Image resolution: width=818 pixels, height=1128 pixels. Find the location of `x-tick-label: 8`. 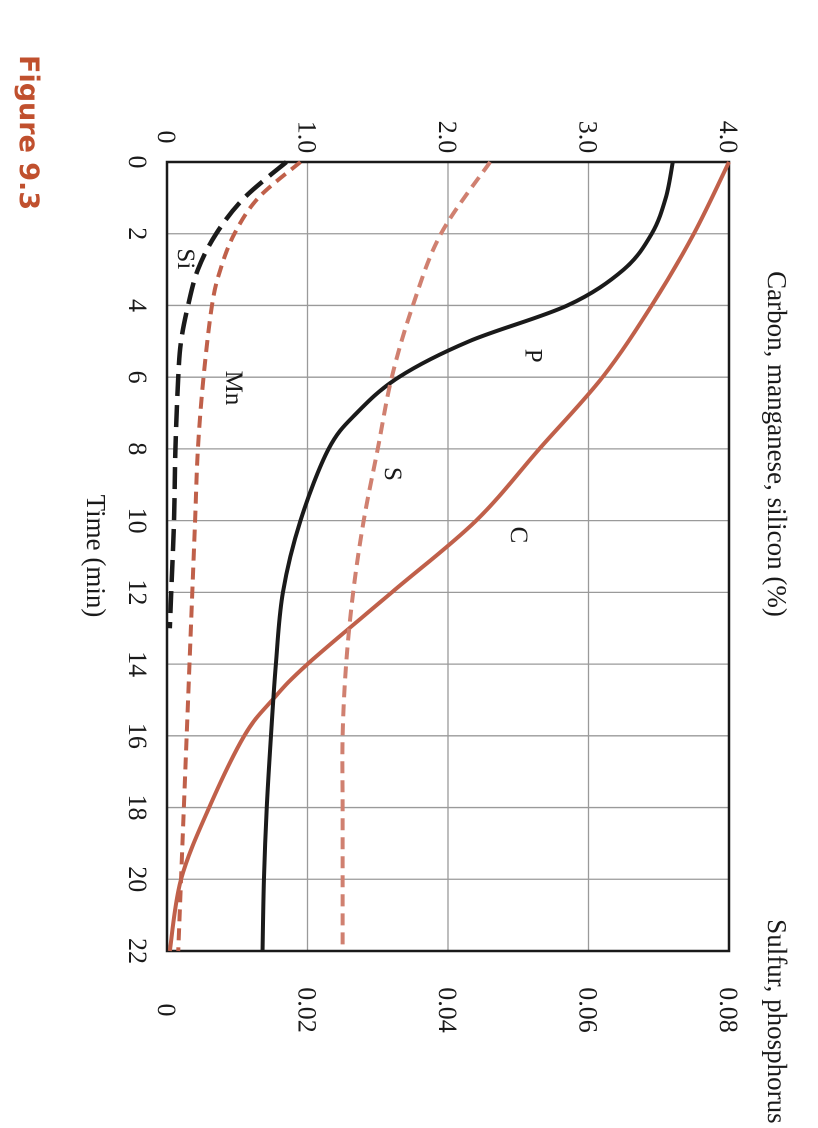

x-tick-label: 8 is located at coordinates (137, 448).